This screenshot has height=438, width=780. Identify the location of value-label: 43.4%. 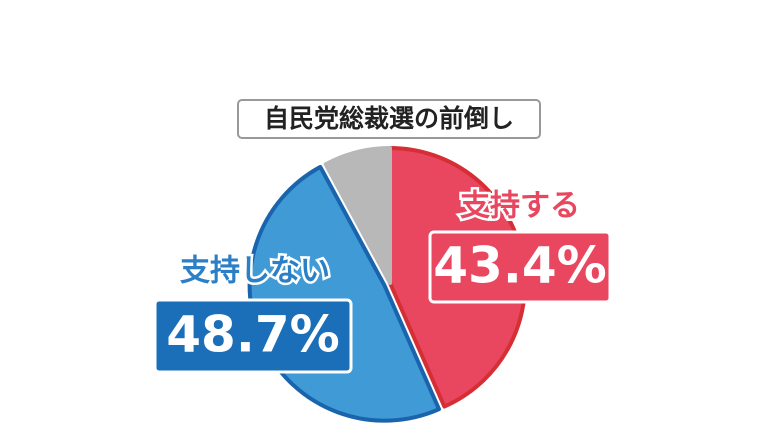
(519, 266).